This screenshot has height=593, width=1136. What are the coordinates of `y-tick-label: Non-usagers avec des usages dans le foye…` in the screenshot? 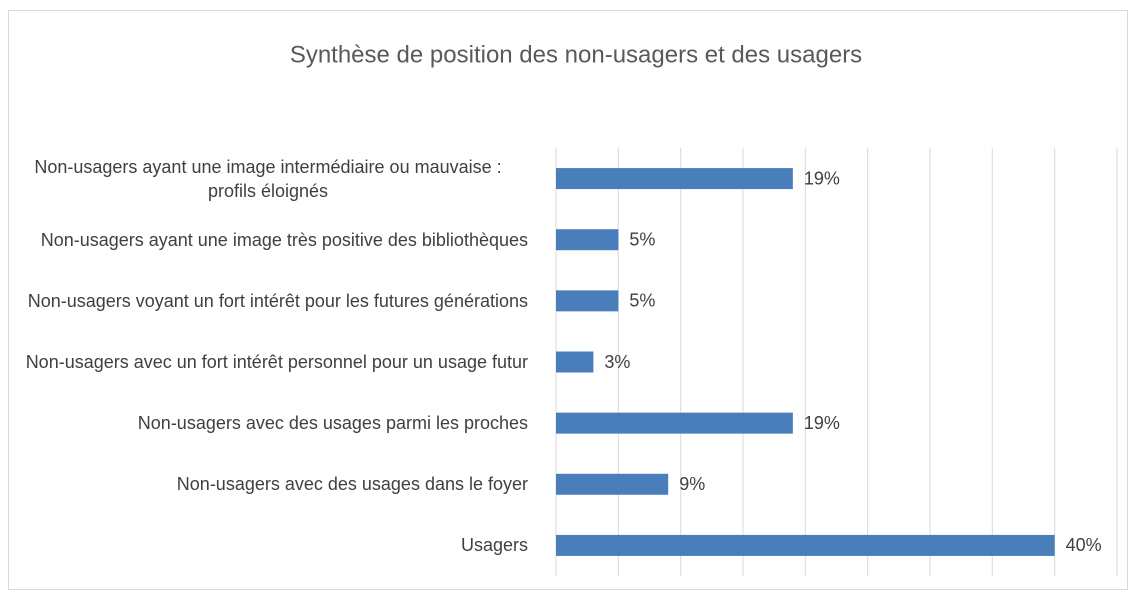 It's located at (268, 484).